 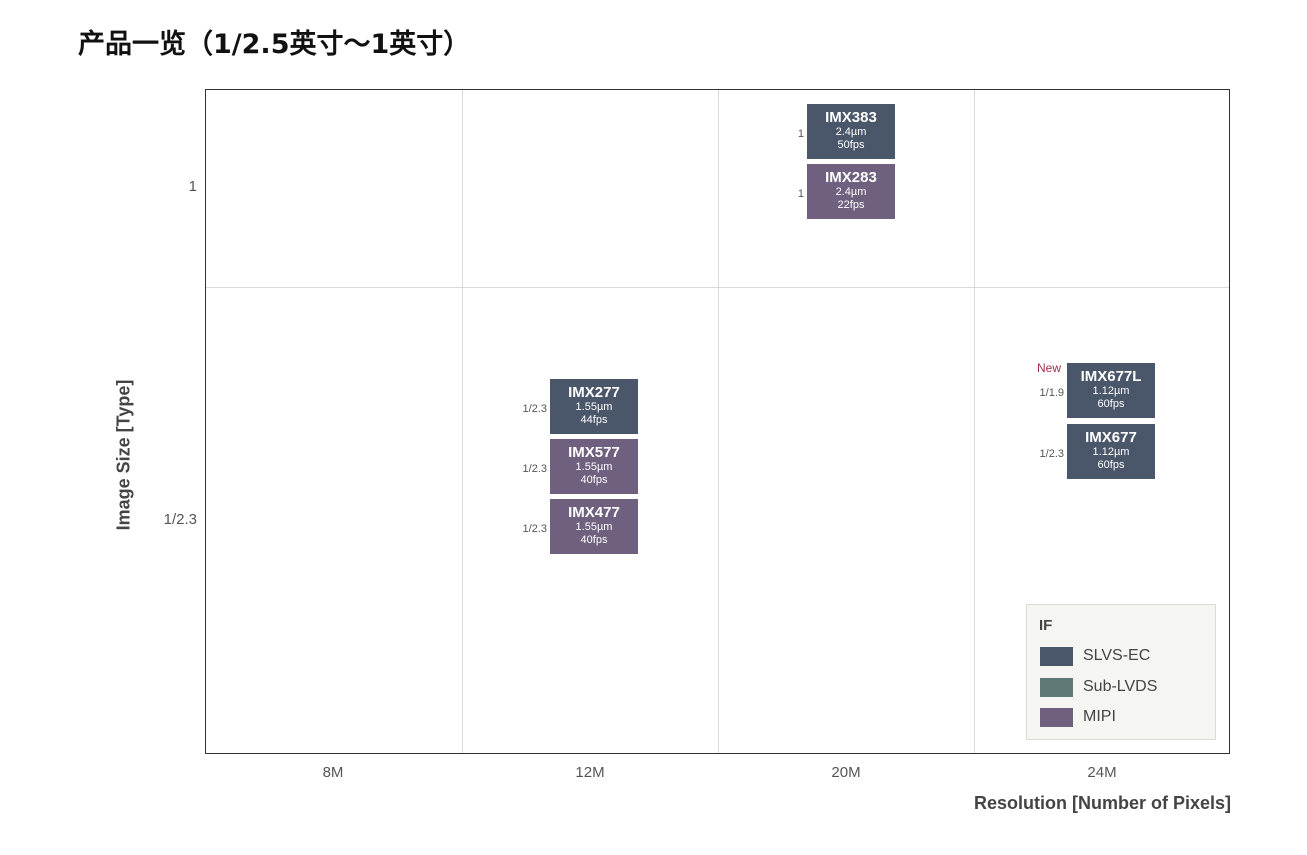 I want to click on product-box-imx577: IMX577 1.55µm 40fps, so click(x=594, y=466).